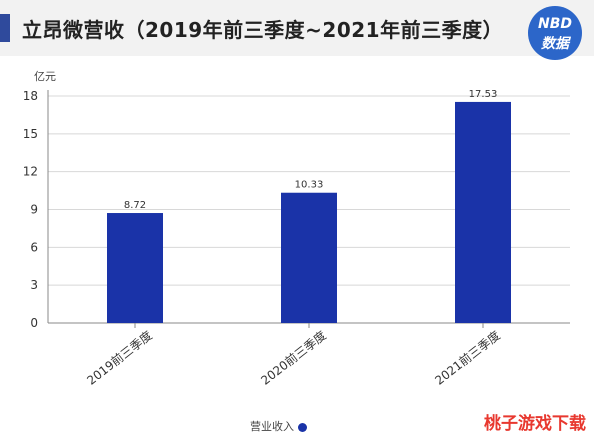  Describe the element at coordinates (30, 172) in the screenshot. I see `y-tick-label: 12` at that location.